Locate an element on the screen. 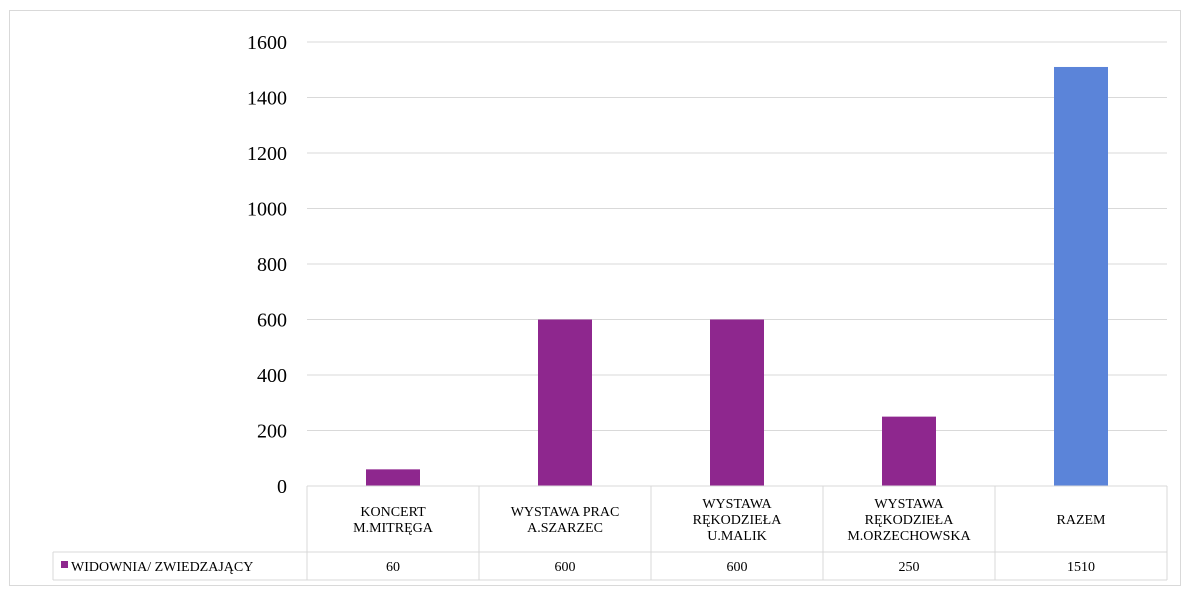  category-label: KONCERT is located at coordinates (393, 512).